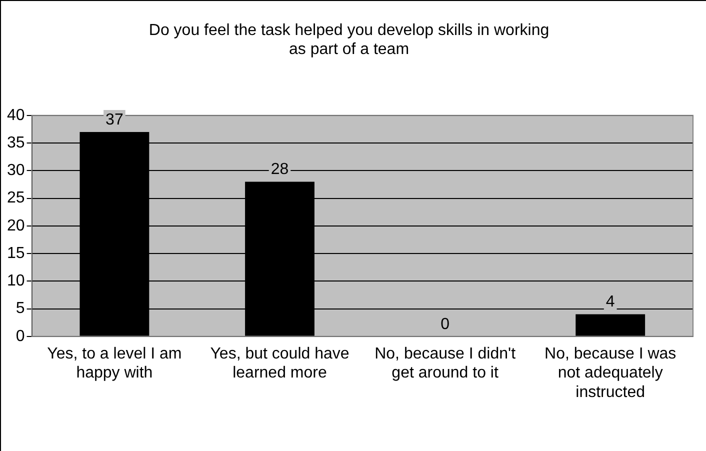 The width and height of the screenshot is (706, 451). What do you see at coordinates (16, 115) in the screenshot?
I see `y-tick-label: 40` at bounding box center [16, 115].